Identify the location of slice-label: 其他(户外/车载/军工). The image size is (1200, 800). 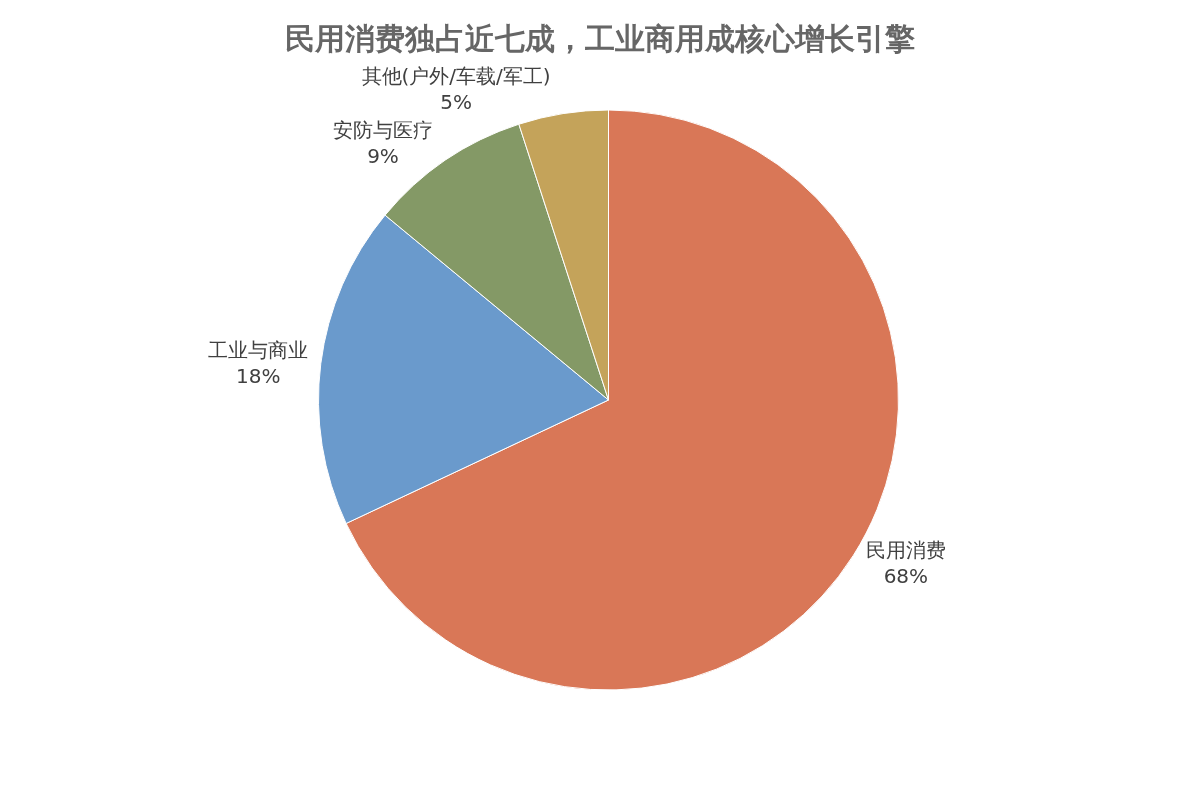
(456, 76).